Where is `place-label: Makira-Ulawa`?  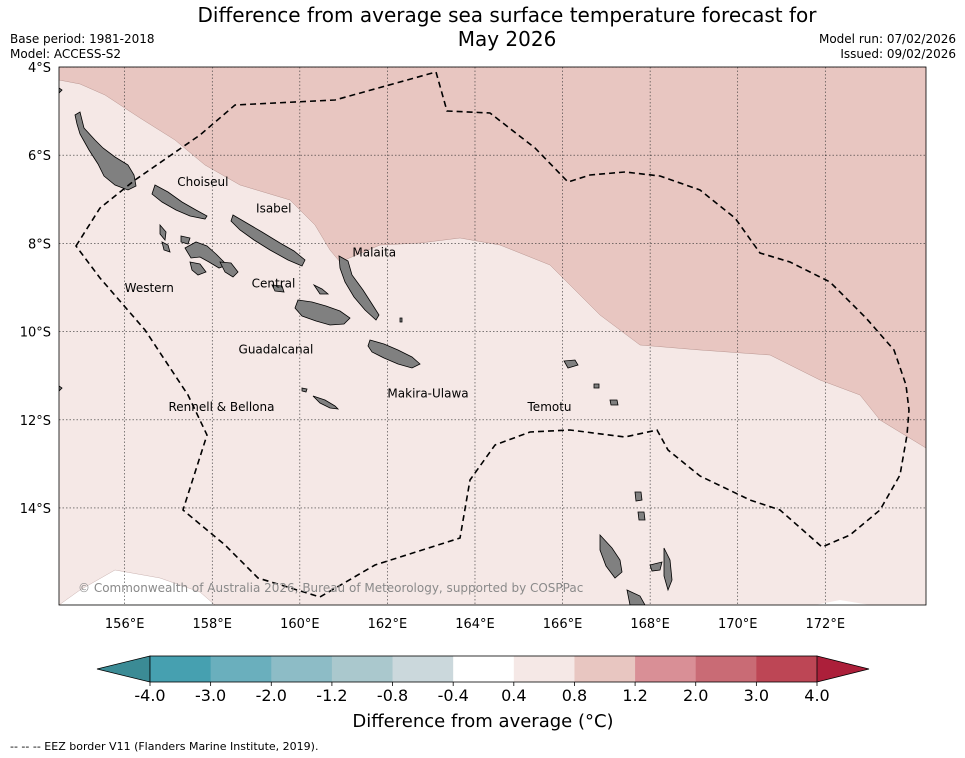 place-label: Makira-Ulawa is located at coordinates (427, 394).